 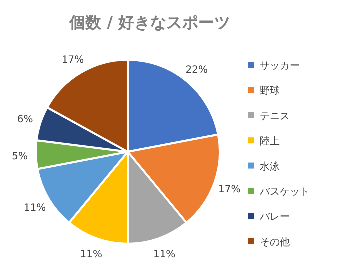 What do you see at coordinates (280, 66) in the screenshot?
I see `legend-label: サッカー` at bounding box center [280, 66].